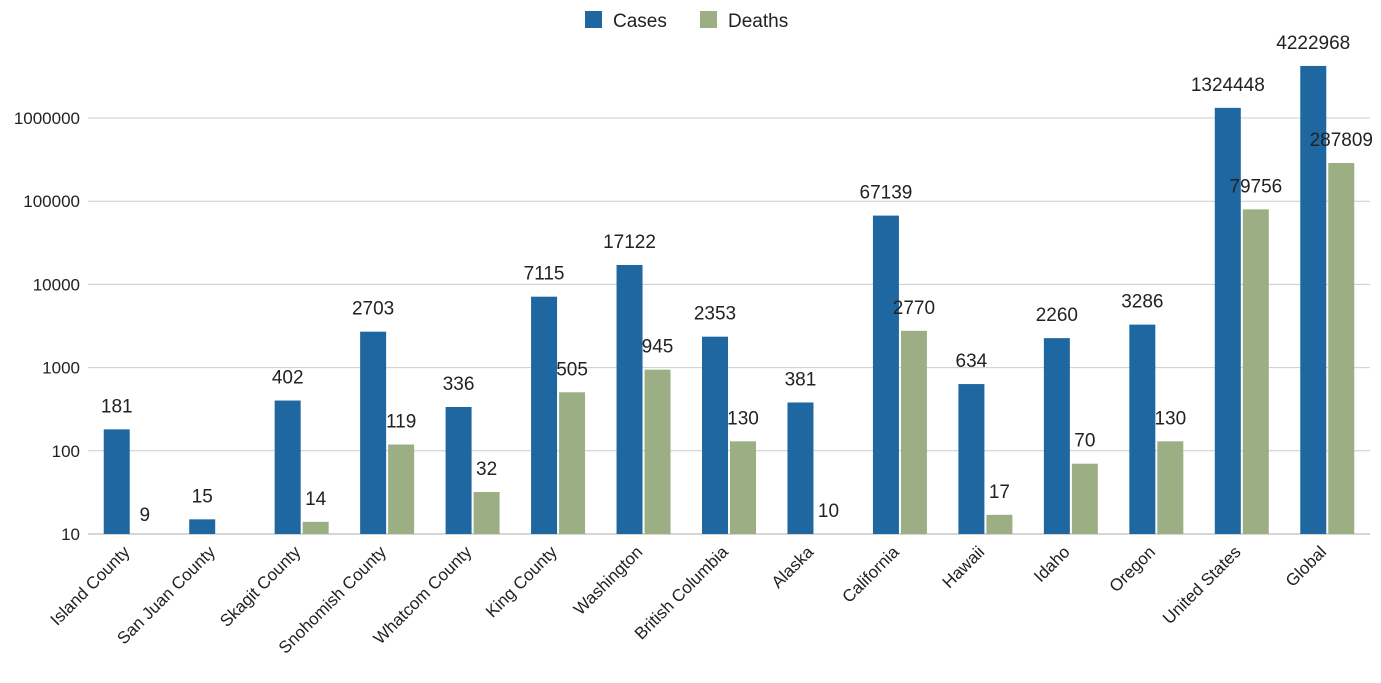 This screenshot has height=683, width=1381. Describe the element at coordinates (288, 378) in the screenshot. I see `data-label-cases: 402` at that location.